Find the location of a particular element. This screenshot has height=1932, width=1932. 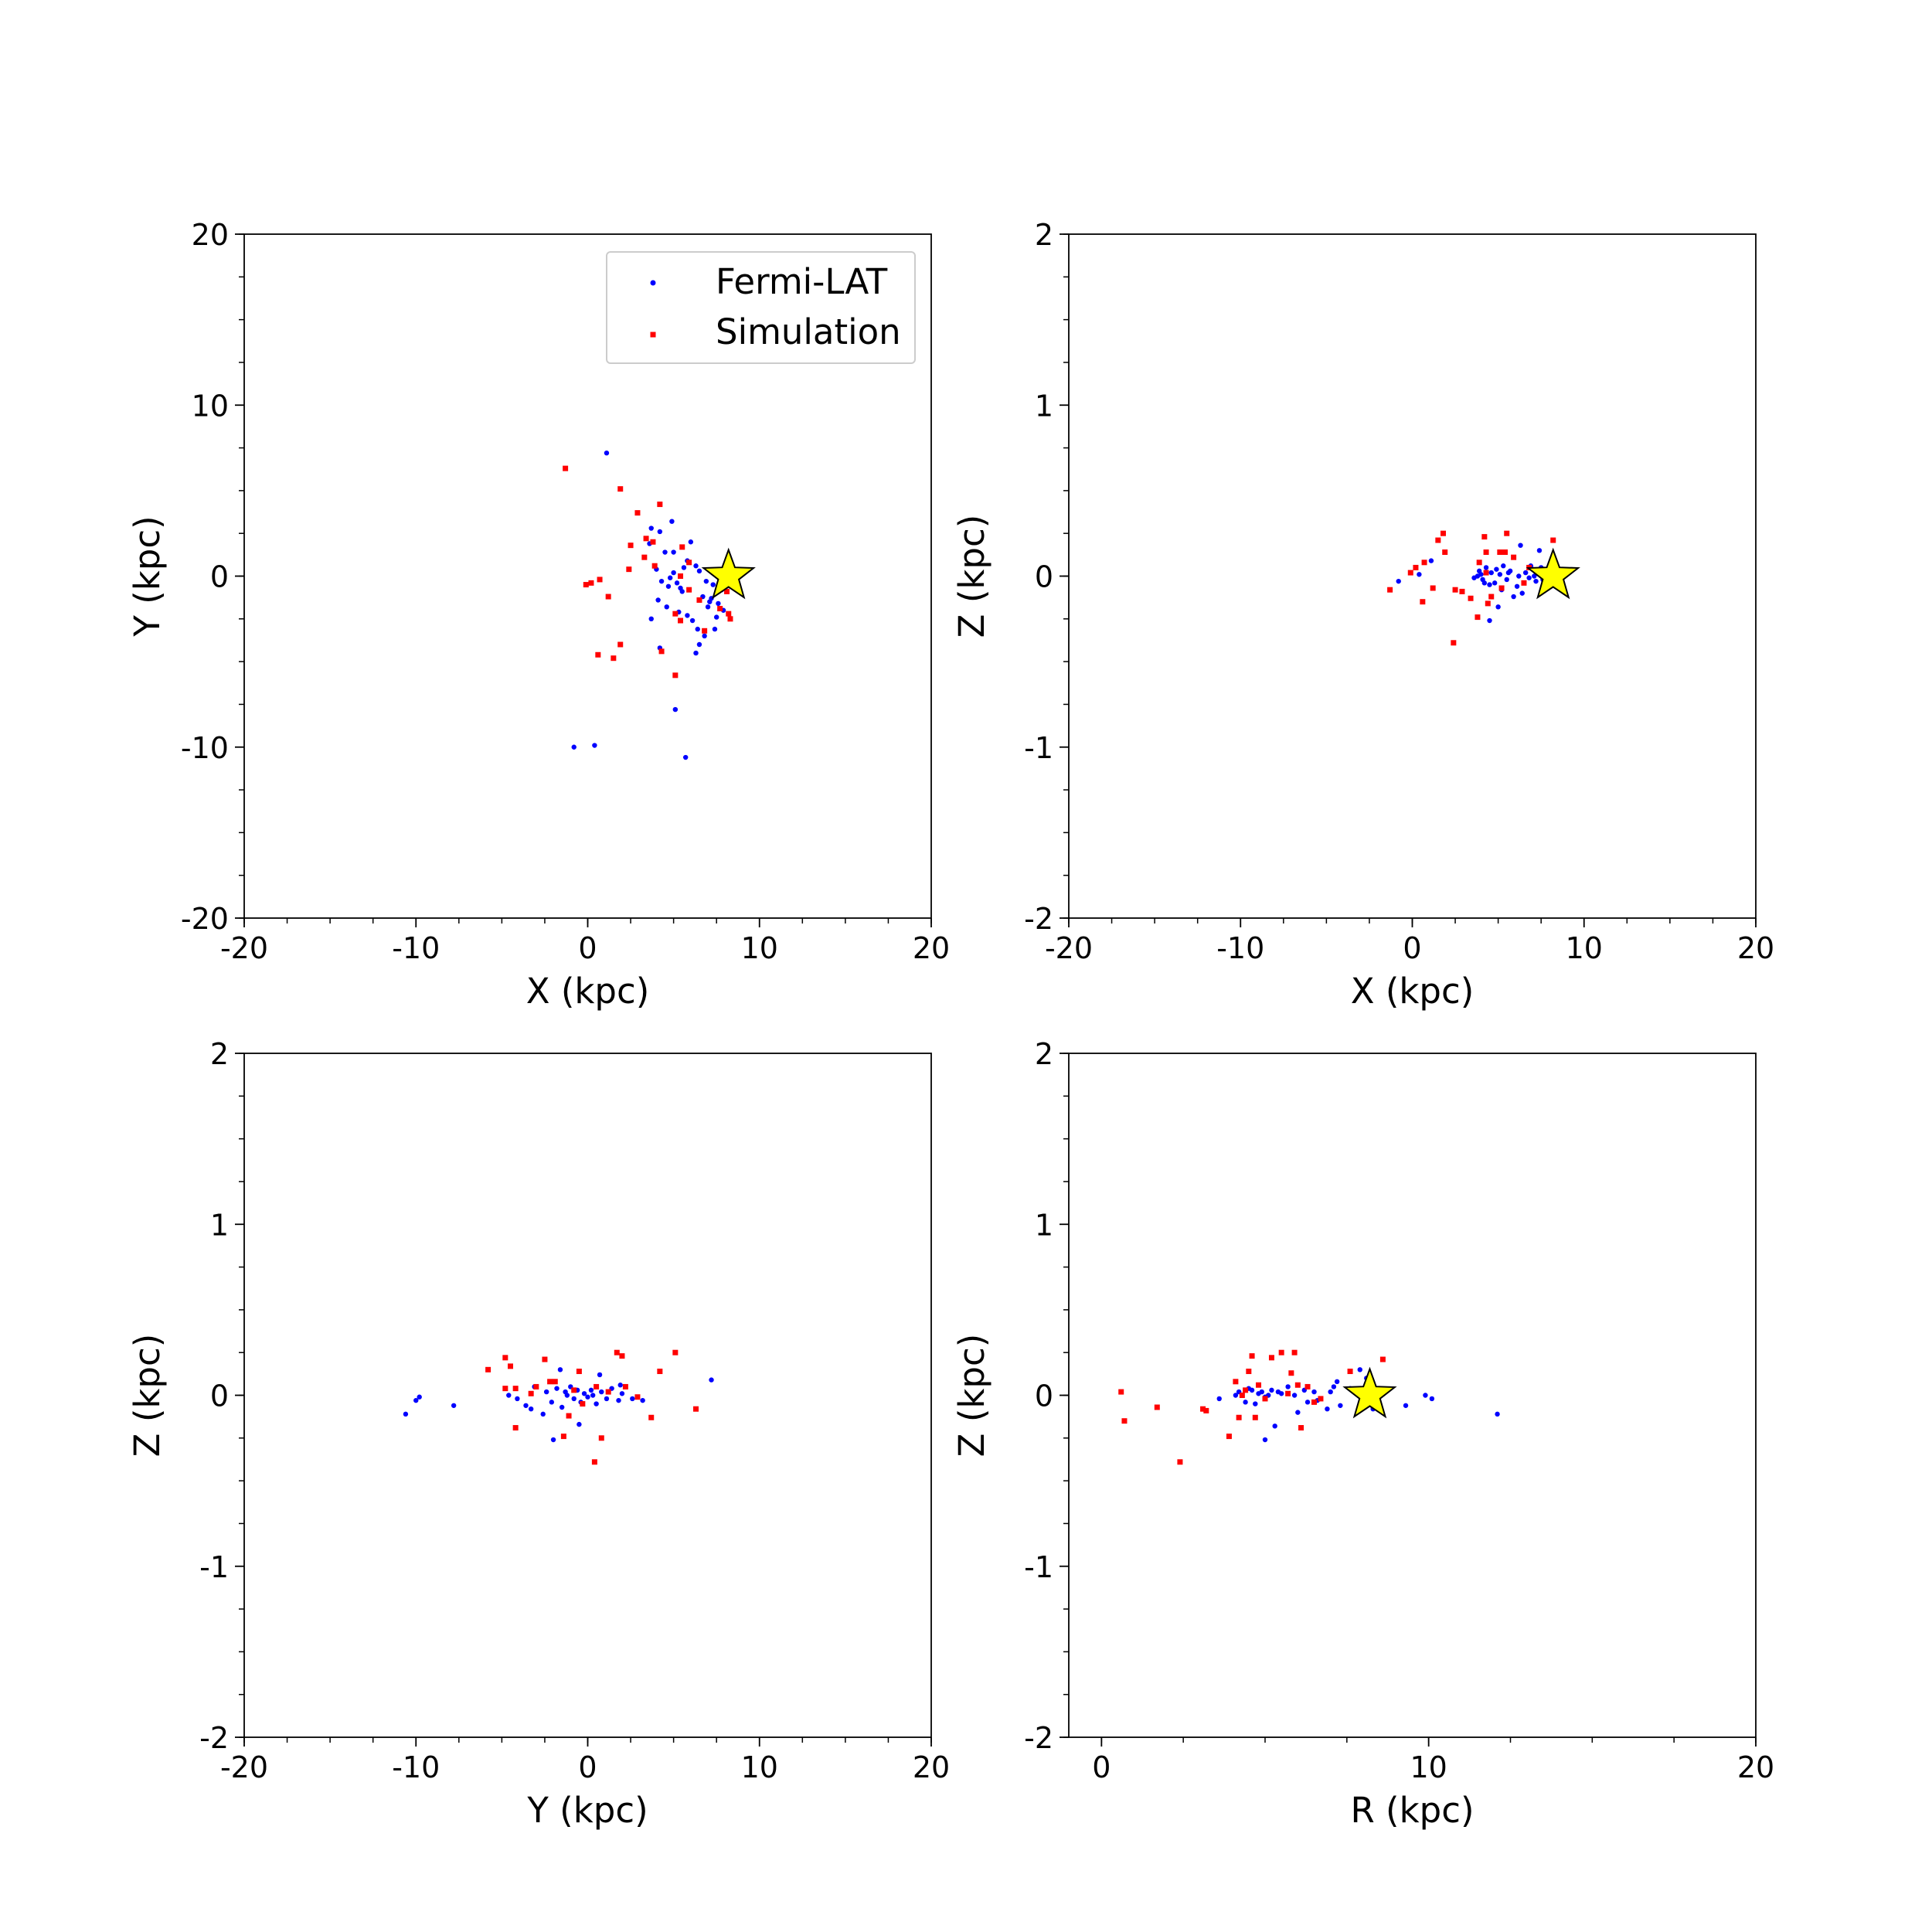

x-tick-label: 0 is located at coordinates (588, 948).